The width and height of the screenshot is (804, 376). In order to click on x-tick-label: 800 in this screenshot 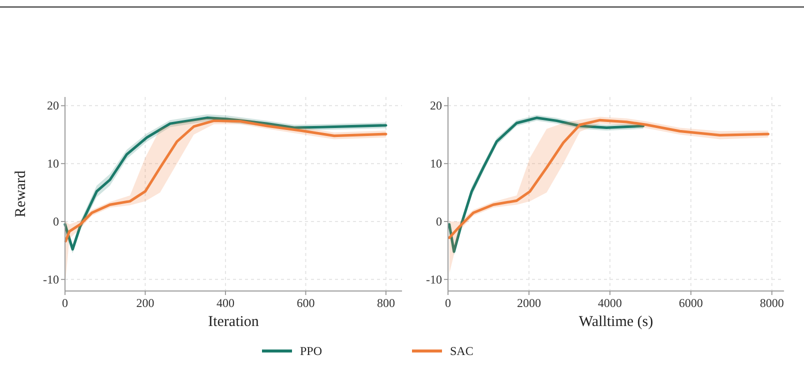, I will do `click(385, 303)`.